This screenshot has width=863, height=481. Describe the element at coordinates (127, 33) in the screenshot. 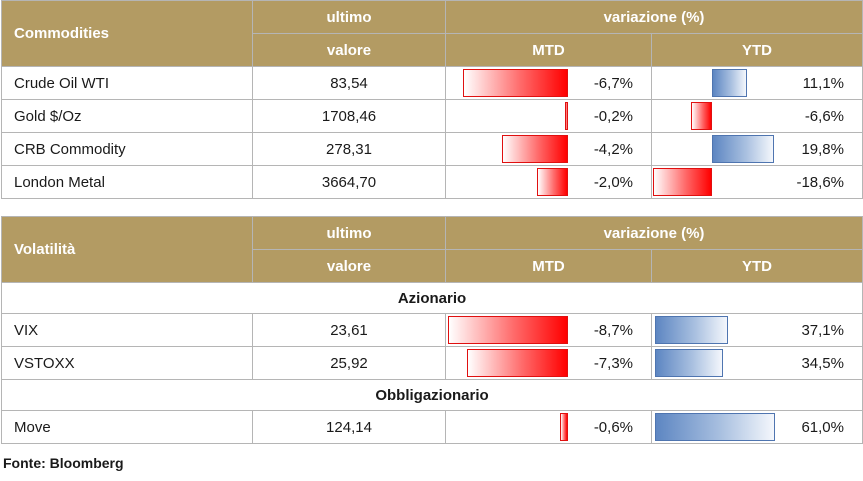

I see `commodities-title: Commodities` at that location.